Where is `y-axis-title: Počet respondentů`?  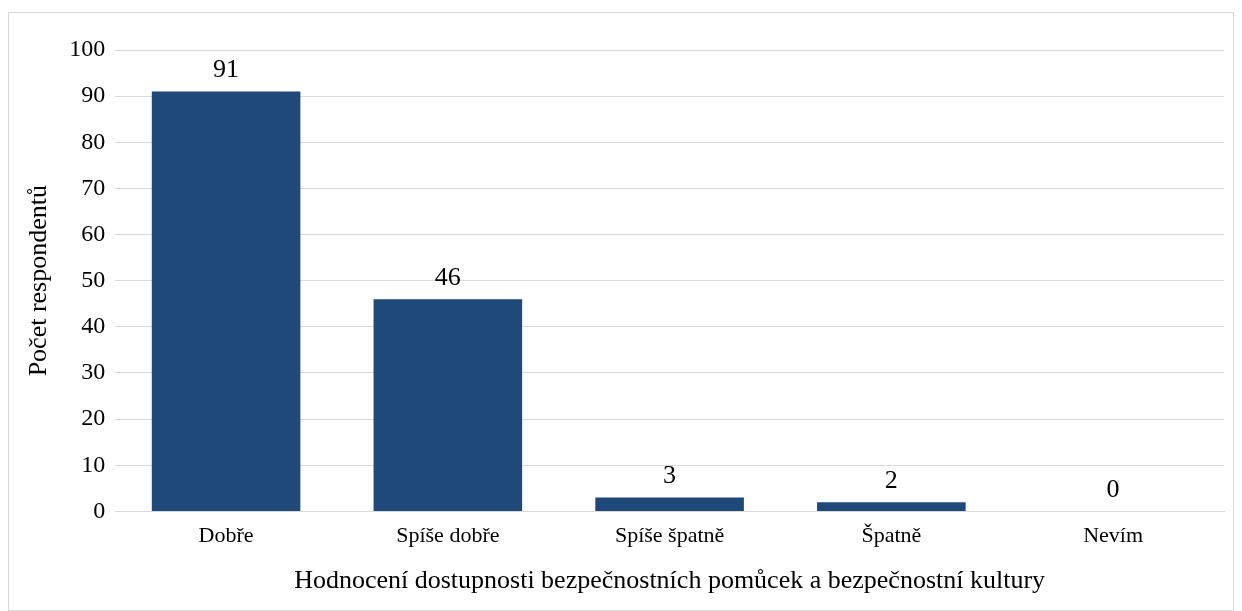
y-axis-title: Počet respondentů is located at coordinates (38, 281).